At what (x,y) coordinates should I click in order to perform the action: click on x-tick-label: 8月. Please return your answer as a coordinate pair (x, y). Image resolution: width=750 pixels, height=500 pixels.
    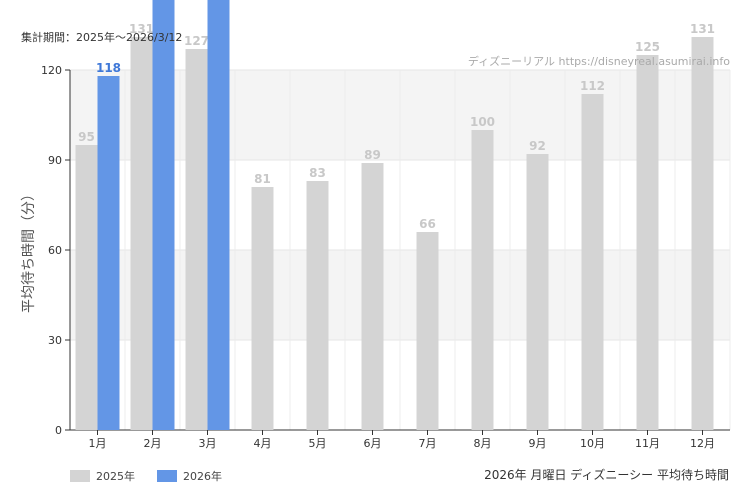
    Looking at the image, I should click on (483, 443).